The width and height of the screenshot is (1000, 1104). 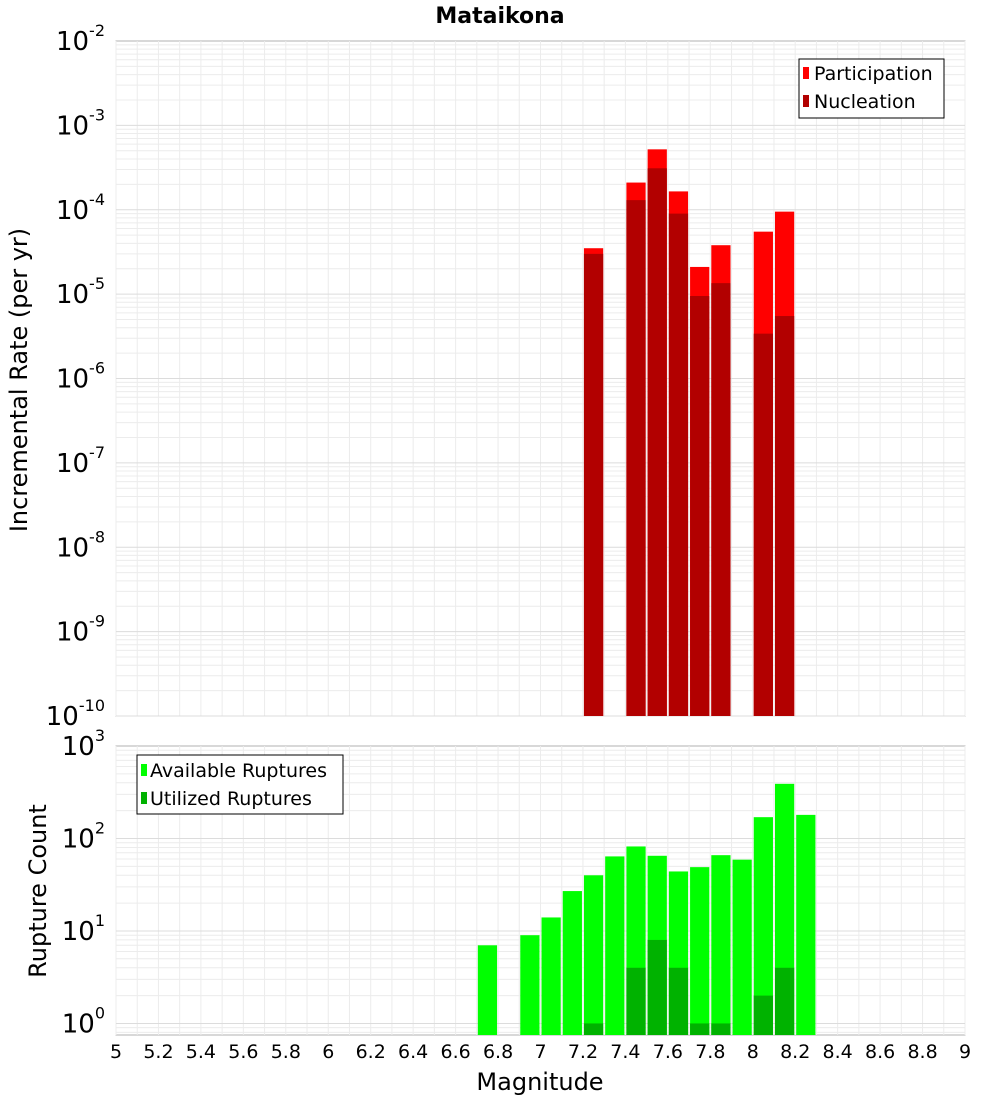 I want to click on x-tick-label: 5.2, so click(x=158, y=1052).